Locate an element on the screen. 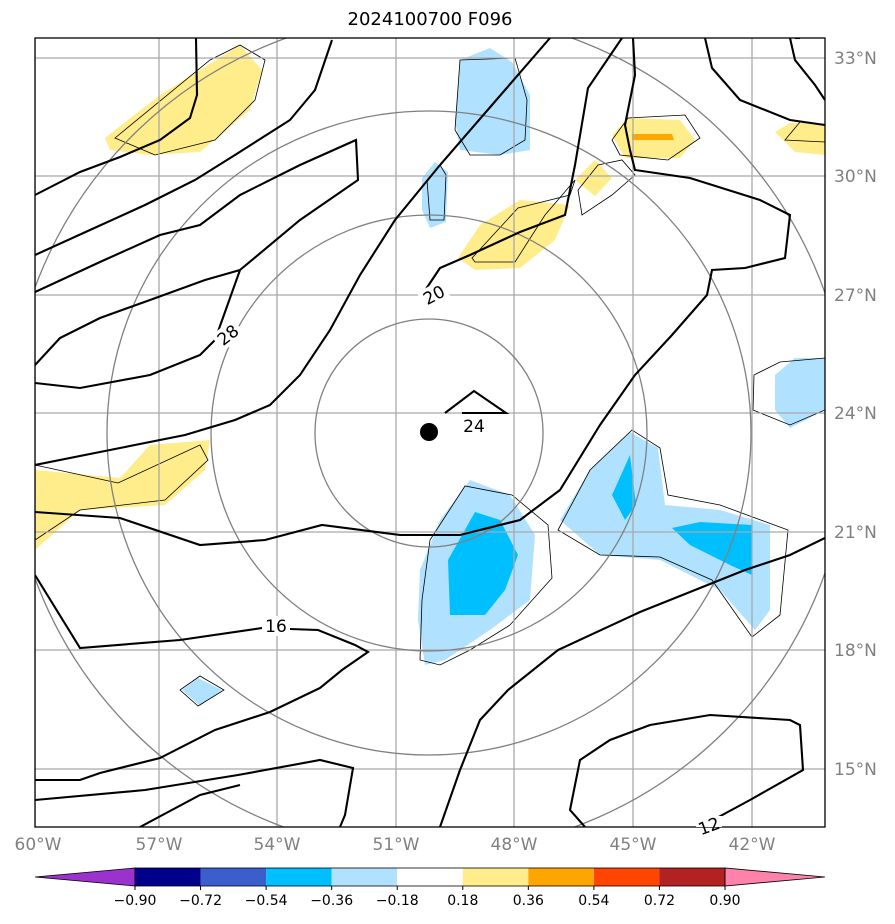 This screenshot has height=924, width=895. colorbar-extension-low is located at coordinates (85, 877).